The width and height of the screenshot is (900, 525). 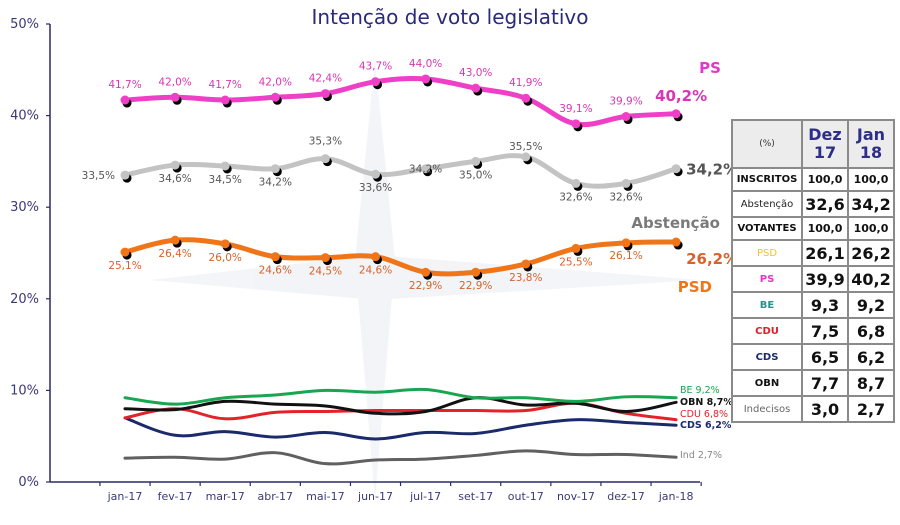 What do you see at coordinates (681, 96) in the screenshot?
I see `data-label: 40,2%` at bounding box center [681, 96].